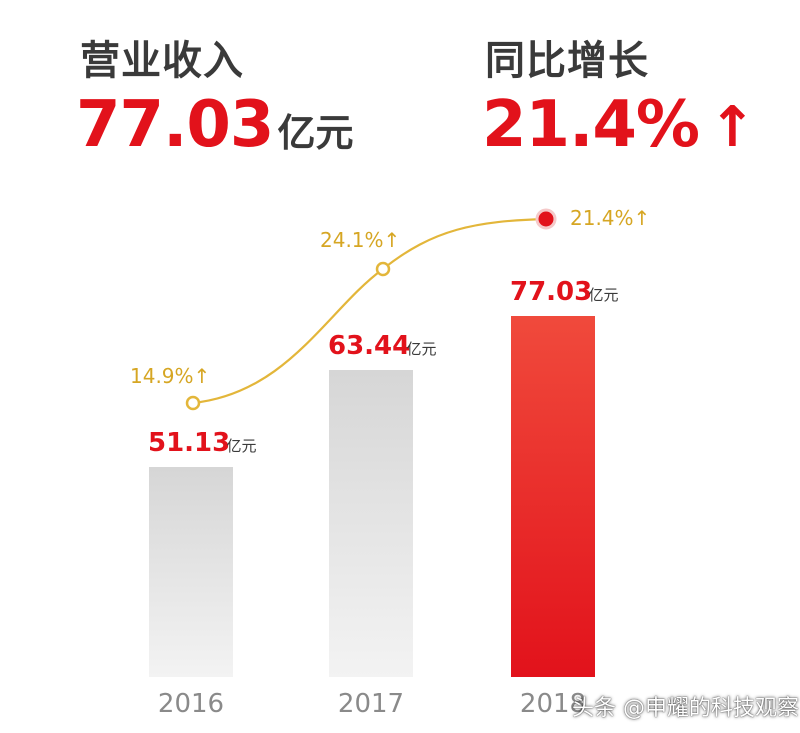 Image resolution: width=800 pixels, height=733 pixels. Describe the element at coordinates (553, 496) in the screenshot. I see `bar-2018` at that location.